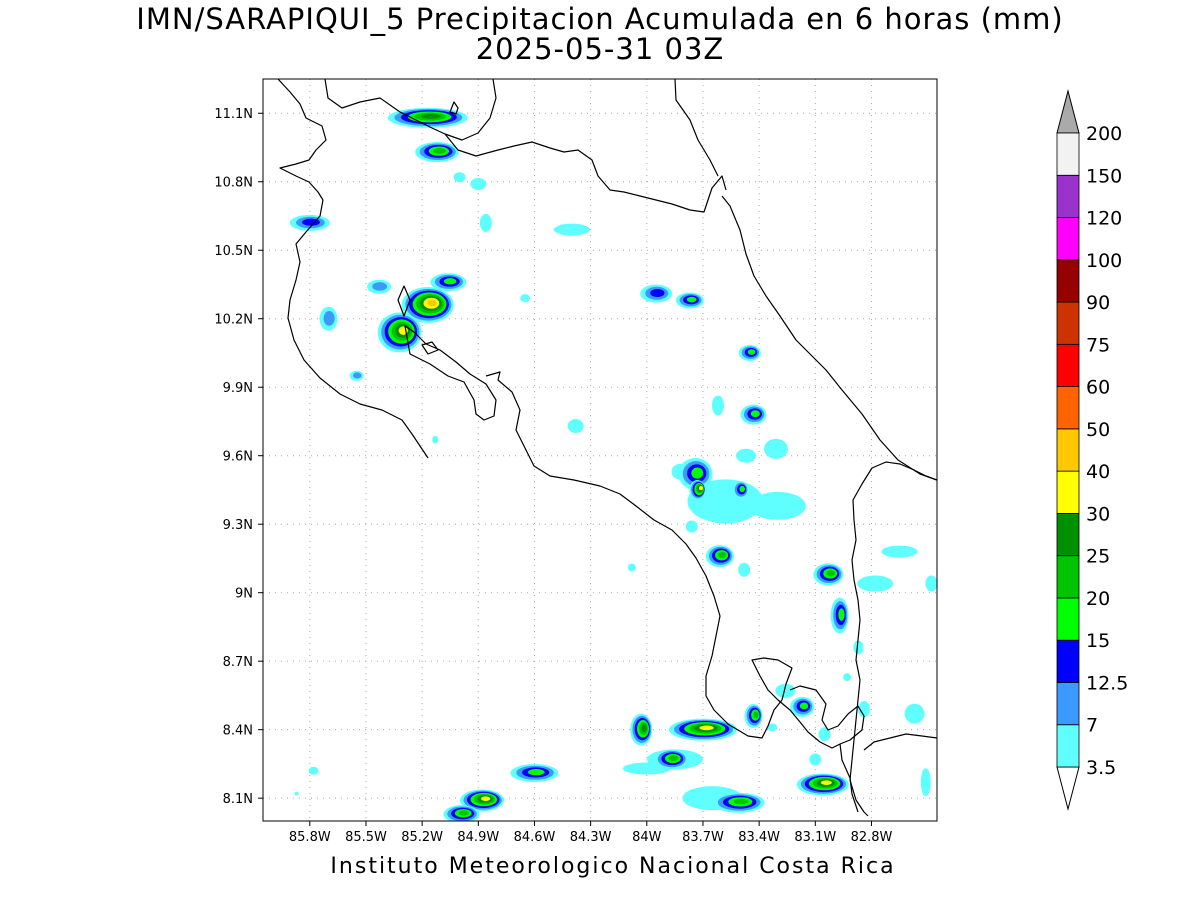 The image size is (1200, 900). I want to click on nicoya-peninsula-tip, so click(404, 301).